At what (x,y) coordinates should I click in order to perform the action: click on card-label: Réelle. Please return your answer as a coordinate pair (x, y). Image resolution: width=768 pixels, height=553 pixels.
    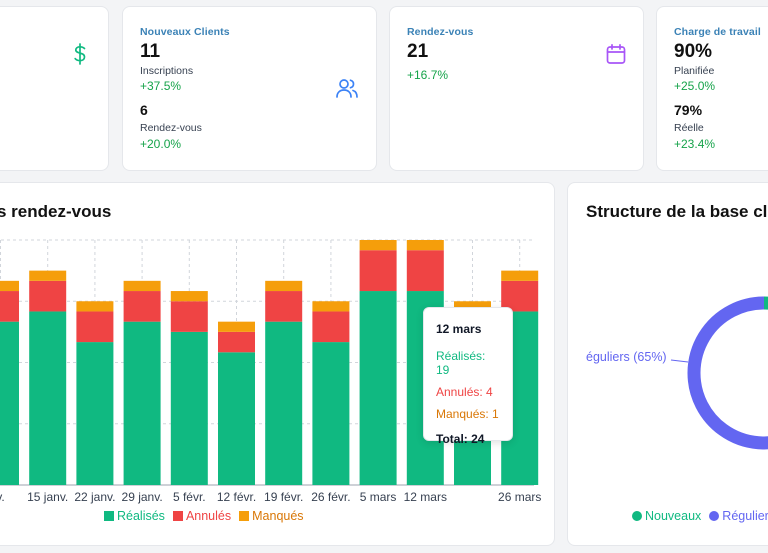
    Looking at the image, I should click on (689, 128).